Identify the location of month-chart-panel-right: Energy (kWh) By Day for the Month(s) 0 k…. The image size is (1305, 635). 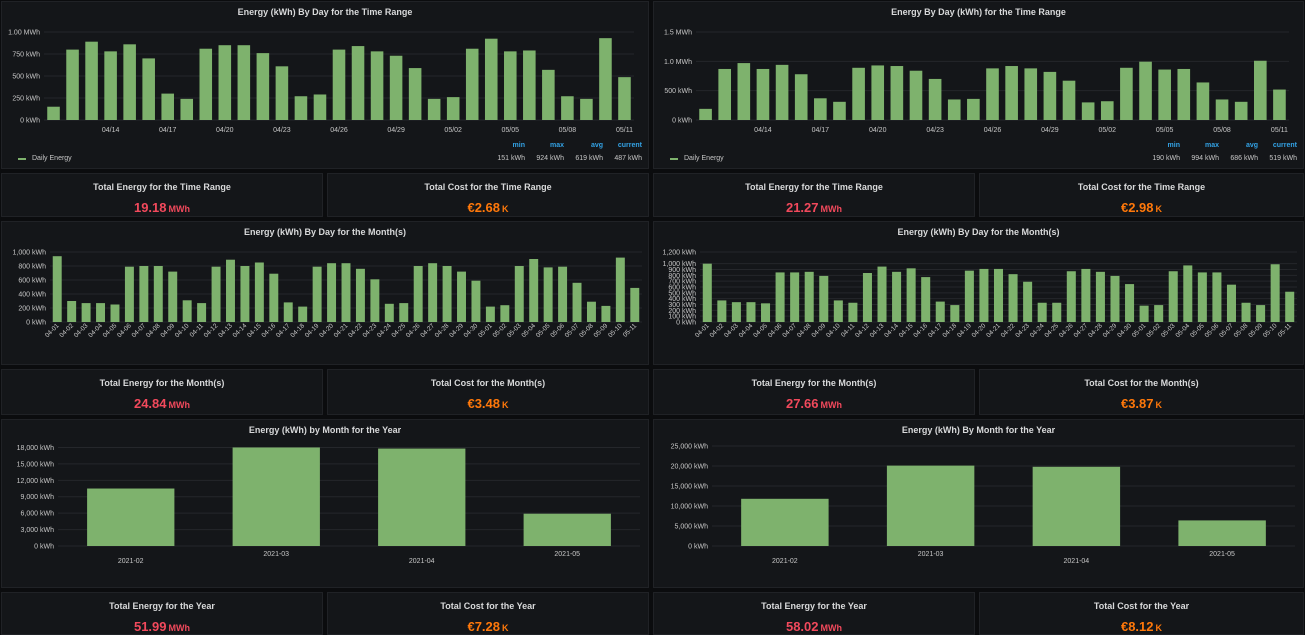
(978, 293).